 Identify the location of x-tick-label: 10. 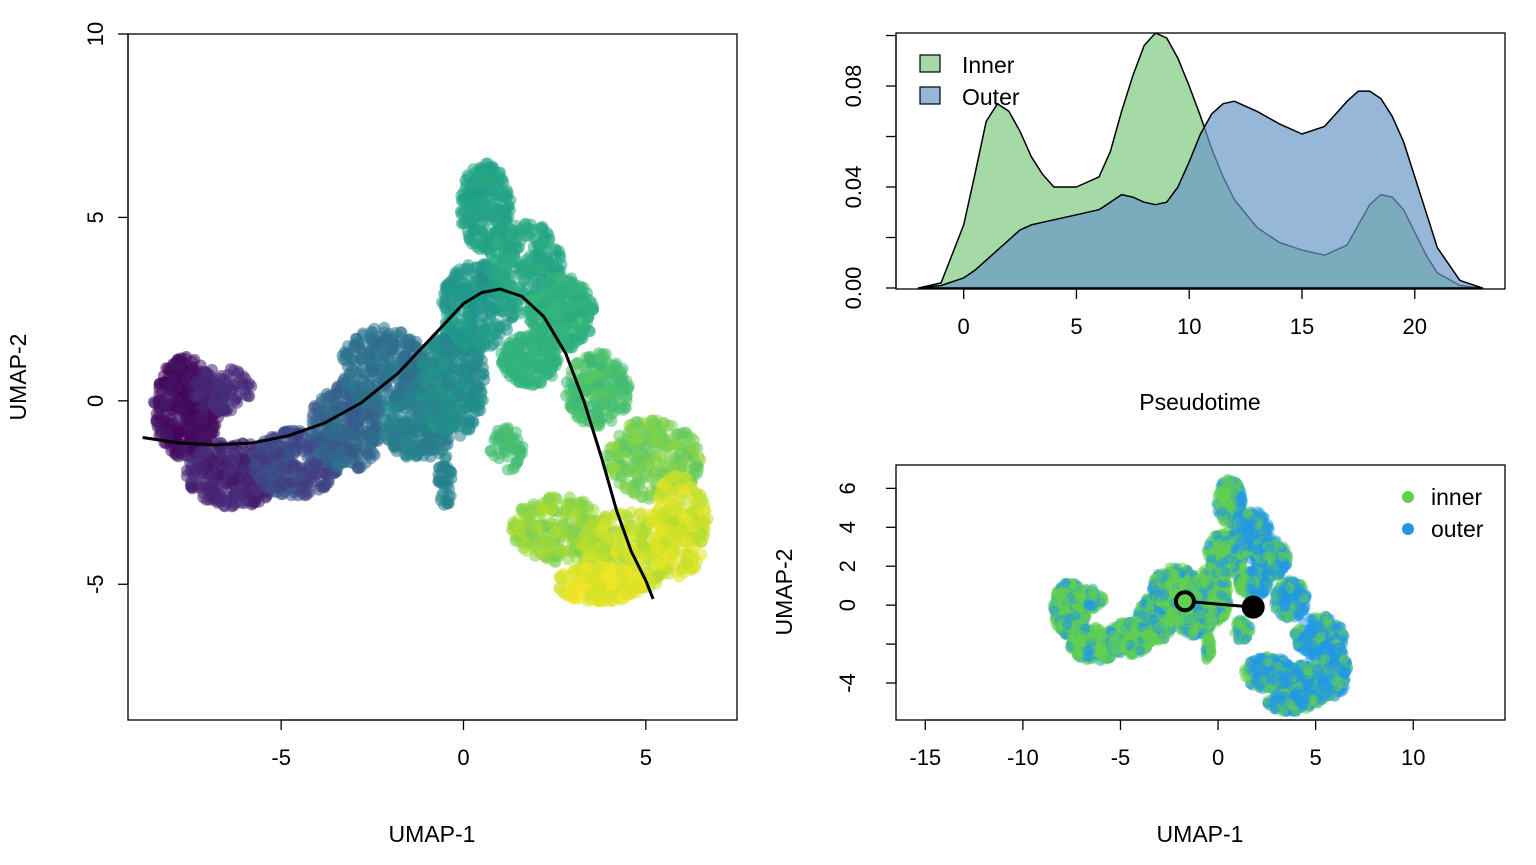
(1189, 326).